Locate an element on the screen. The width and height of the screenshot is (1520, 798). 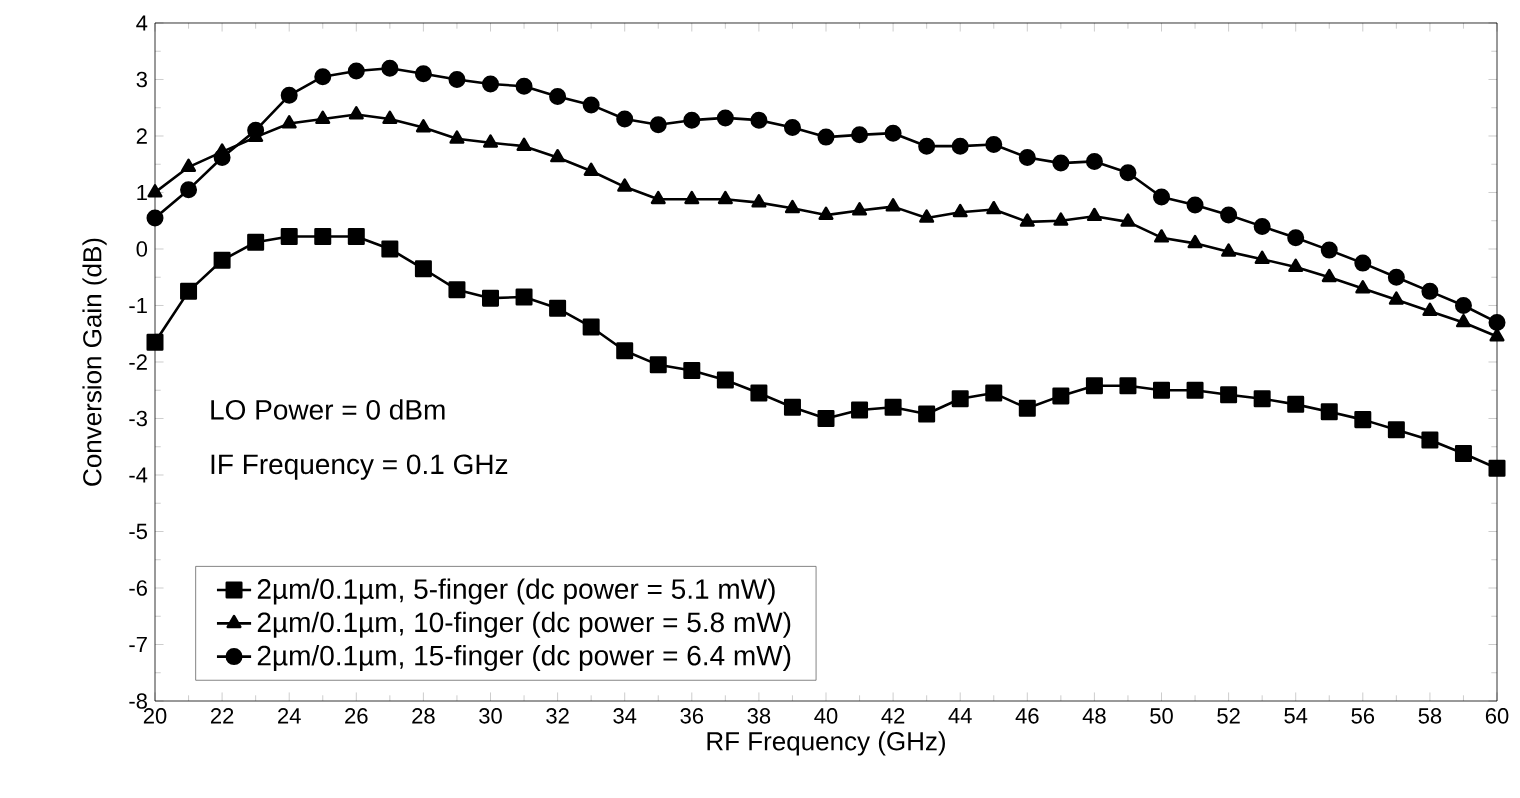
x-tick-label: 30 is located at coordinates (490, 716).